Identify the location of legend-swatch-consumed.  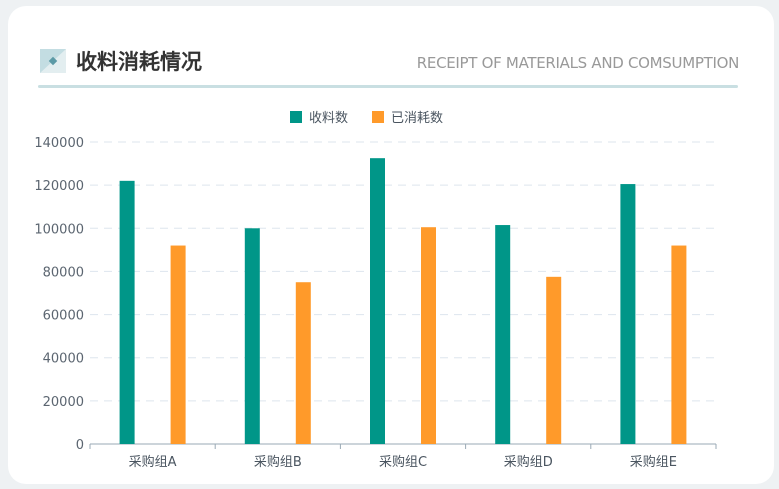
(378, 117).